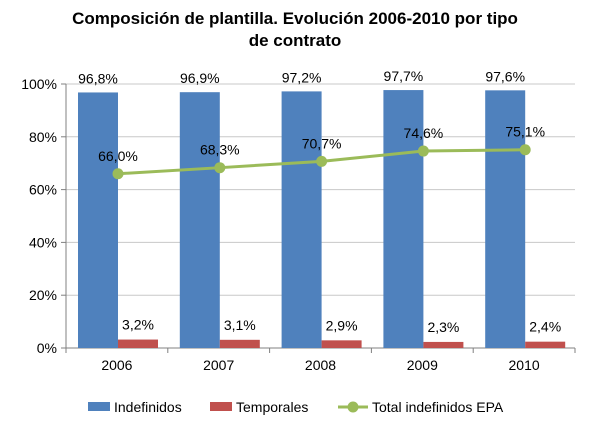 This screenshot has width=590, height=428. Describe the element at coordinates (545, 327) in the screenshot. I see `data-label-temporales: 2,4%` at that location.